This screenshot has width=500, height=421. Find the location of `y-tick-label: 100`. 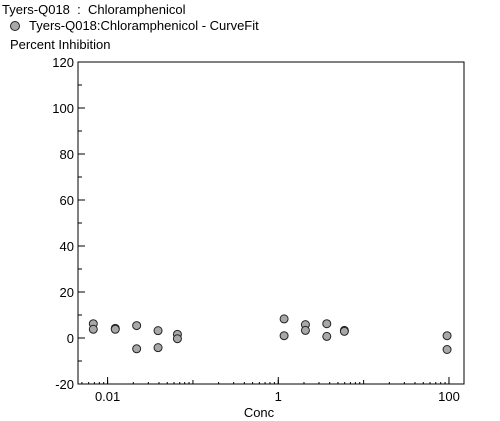

y-tick-label: 100 is located at coordinates (63, 108).